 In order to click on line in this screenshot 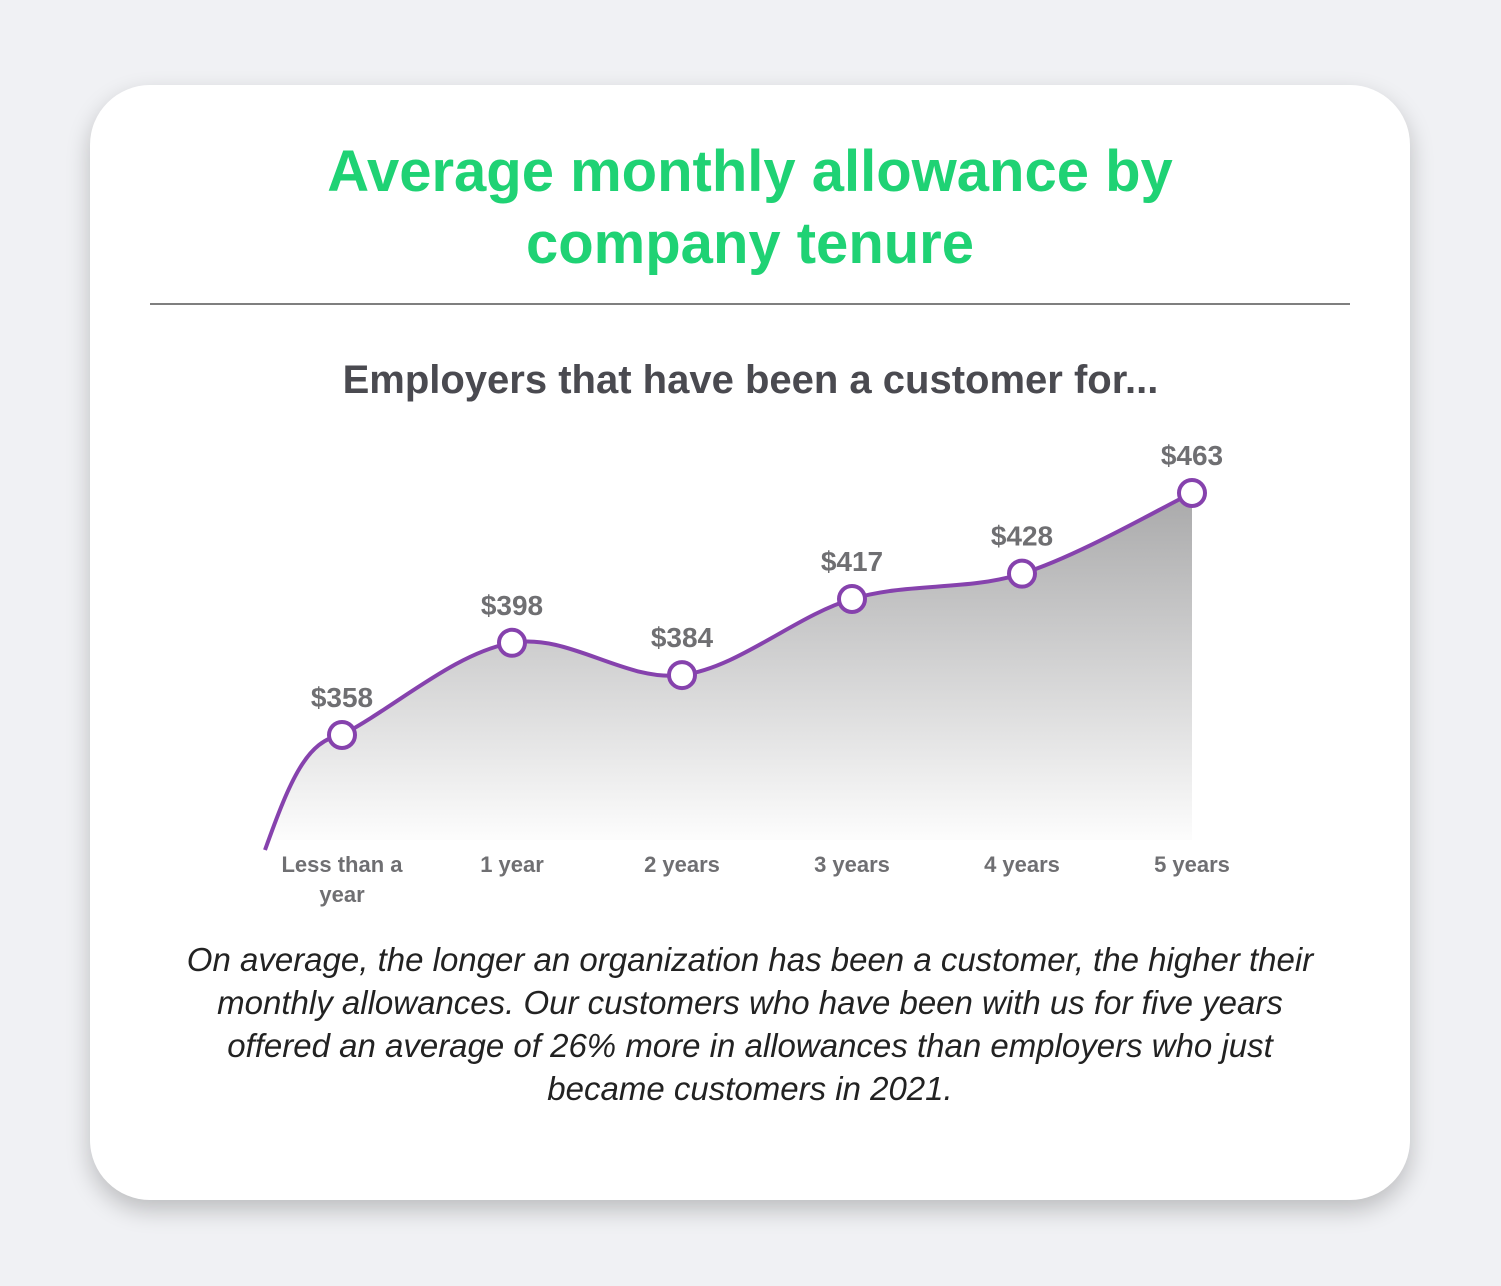, I will do `click(767, 614)`.